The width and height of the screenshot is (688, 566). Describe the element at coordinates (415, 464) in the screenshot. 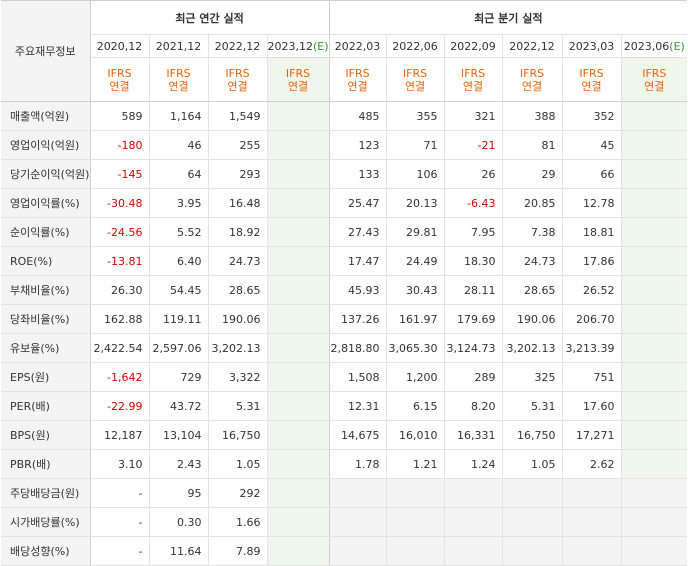

I see `value-cell: 1.21` at that location.